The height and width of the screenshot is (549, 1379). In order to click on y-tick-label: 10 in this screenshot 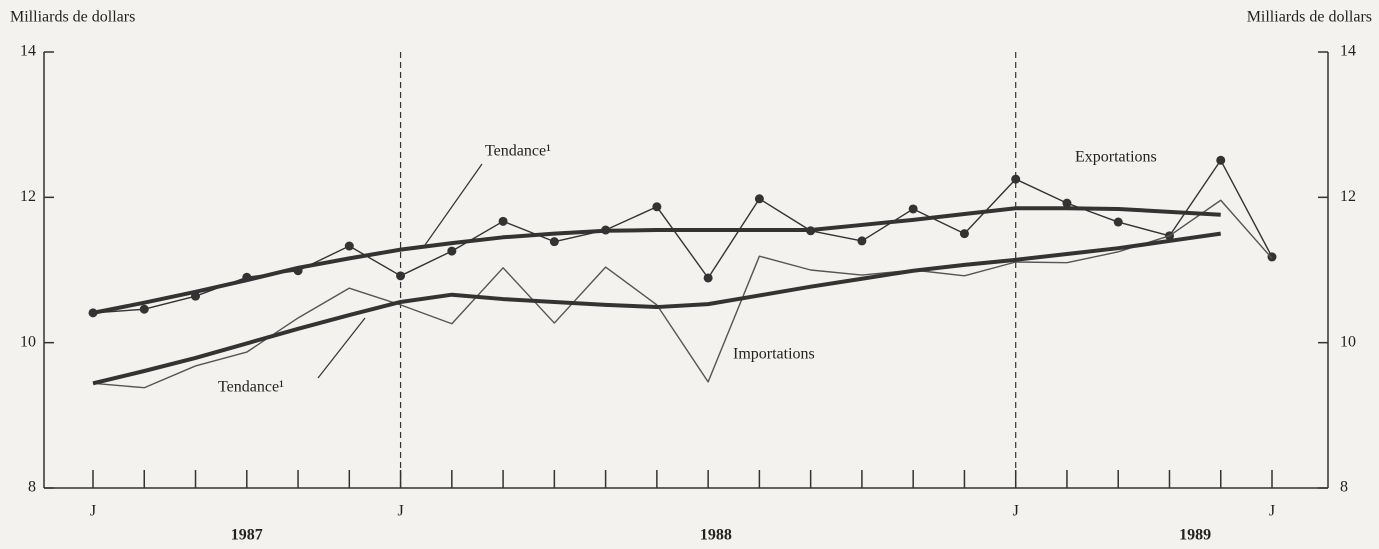, I will do `click(28, 341)`.